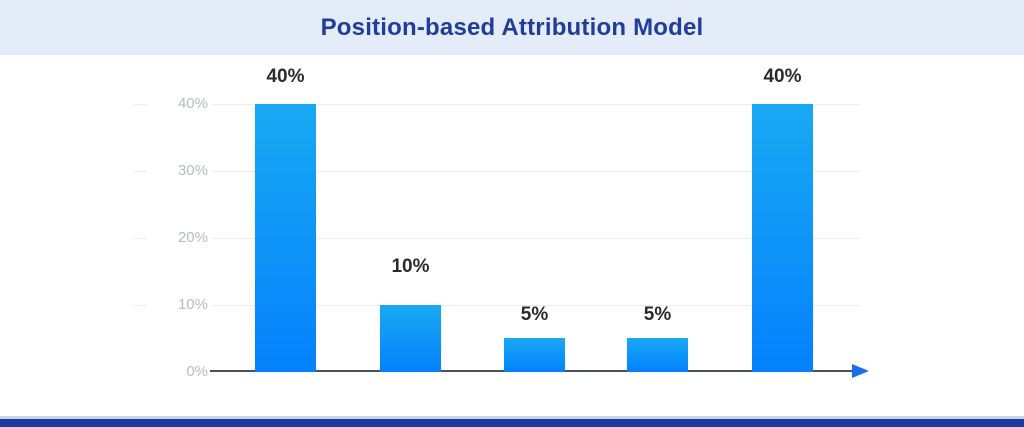 The width and height of the screenshot is (1024, 427). I want to click on y-tick-label: 0%, so click(197, 371).